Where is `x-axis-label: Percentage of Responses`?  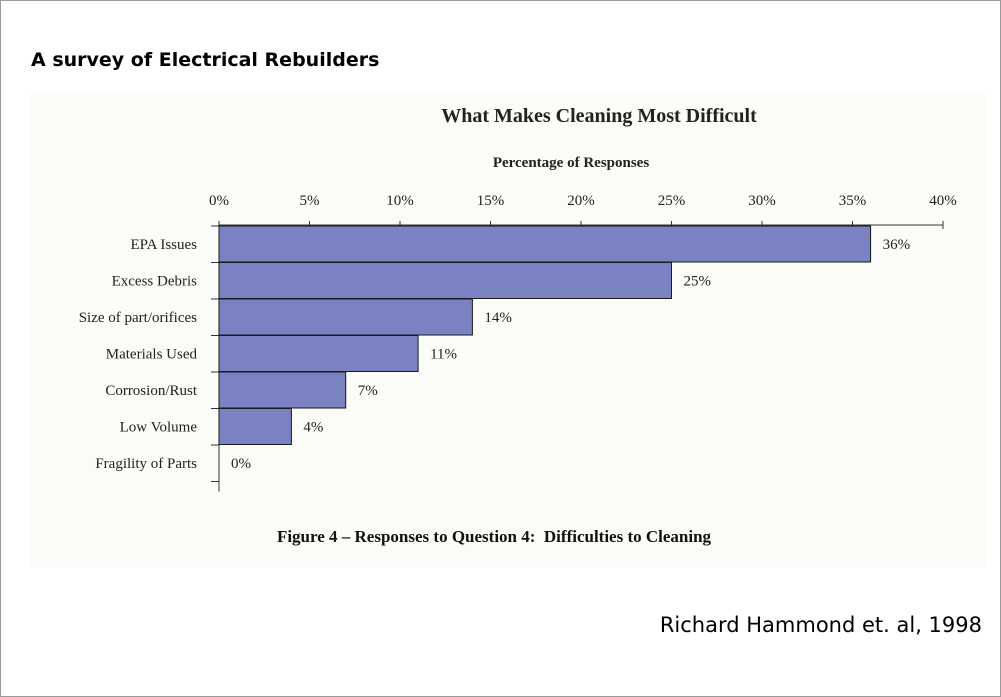
x-axis-label: Percentage of Responses is located at coordinates (571, 163).